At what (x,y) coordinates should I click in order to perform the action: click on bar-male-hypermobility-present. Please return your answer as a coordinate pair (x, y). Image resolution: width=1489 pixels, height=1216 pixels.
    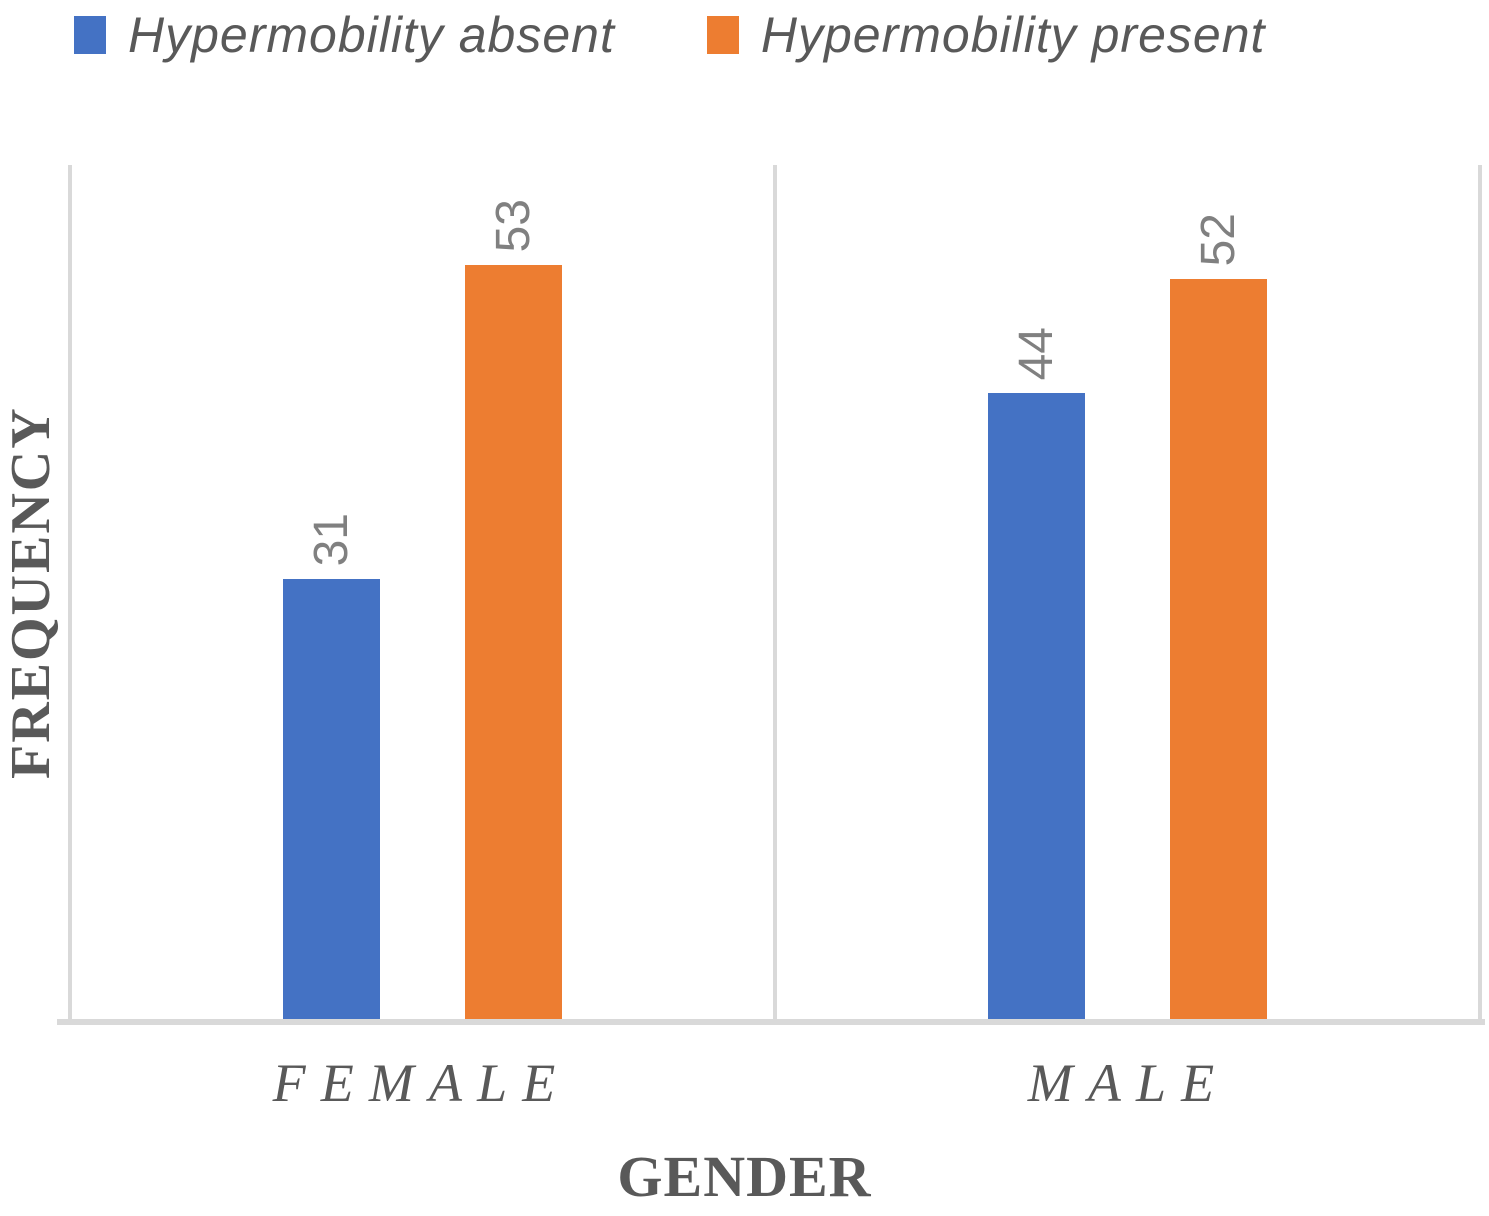
    Looking at the image, I should click on (1218, 650).